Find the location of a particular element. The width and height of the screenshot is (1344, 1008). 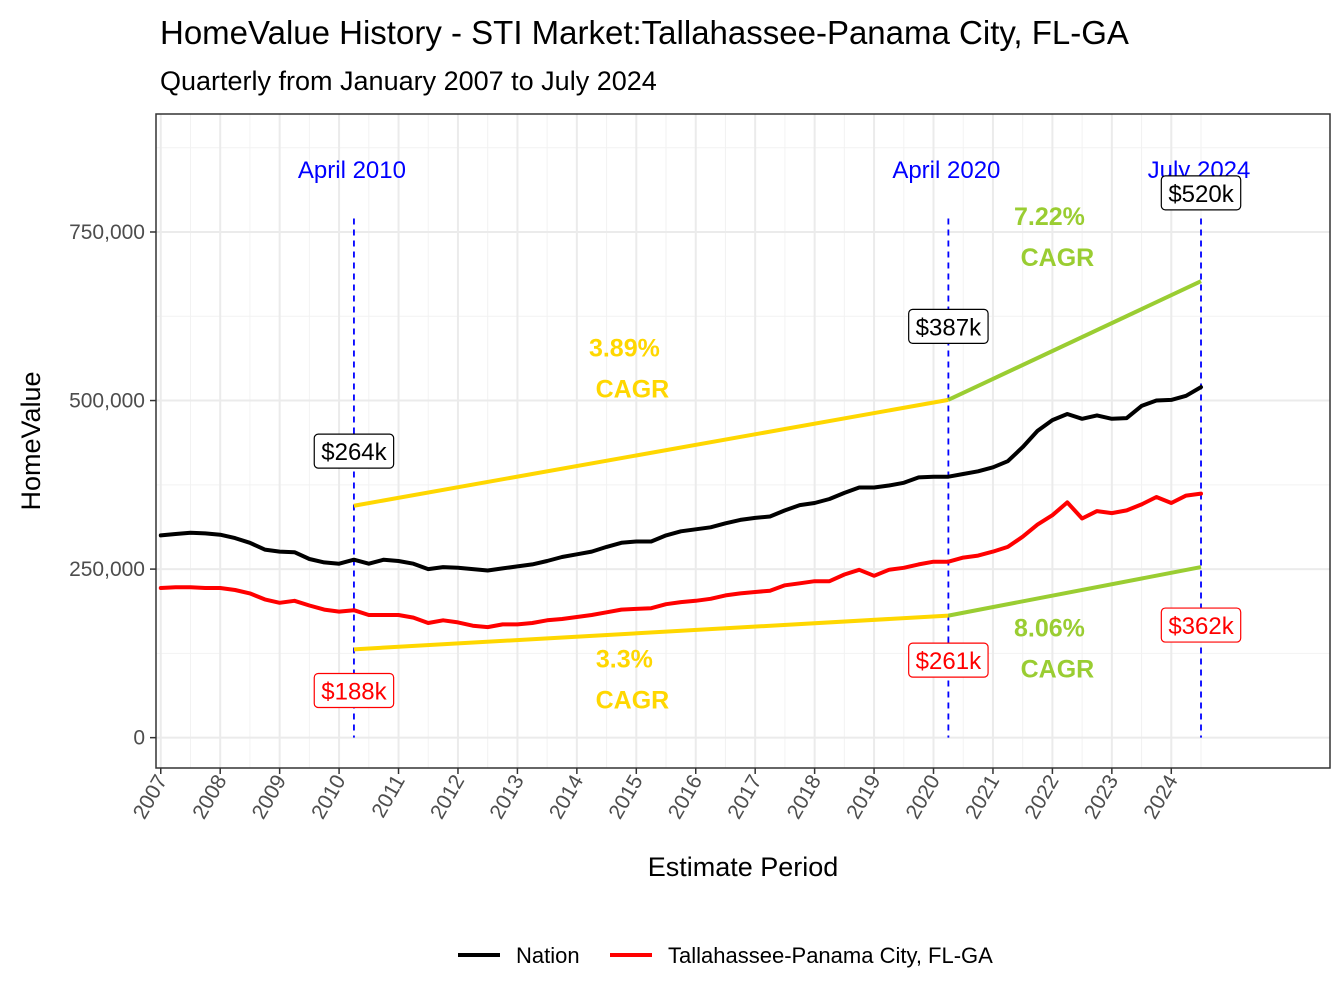

value-label: $188k is located at coordinates (354, 690).